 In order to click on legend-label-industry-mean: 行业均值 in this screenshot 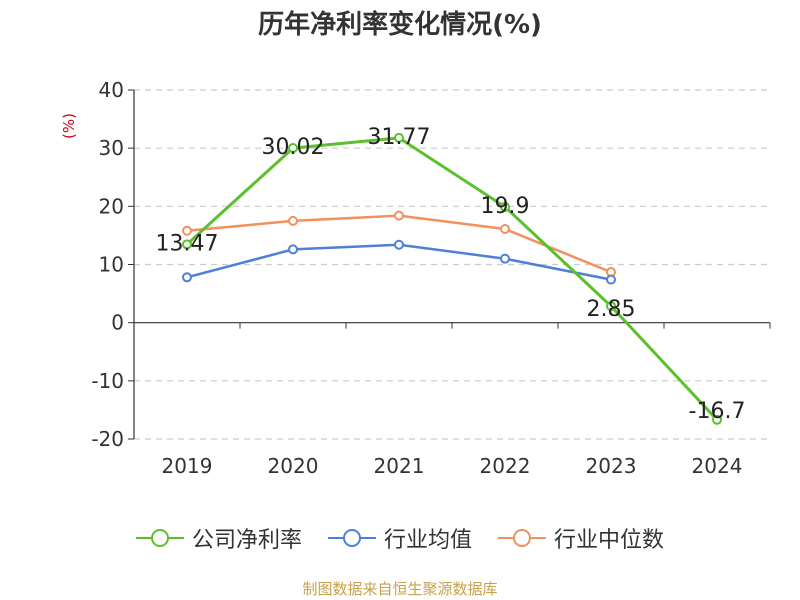, I will do `click(427, 540)`.